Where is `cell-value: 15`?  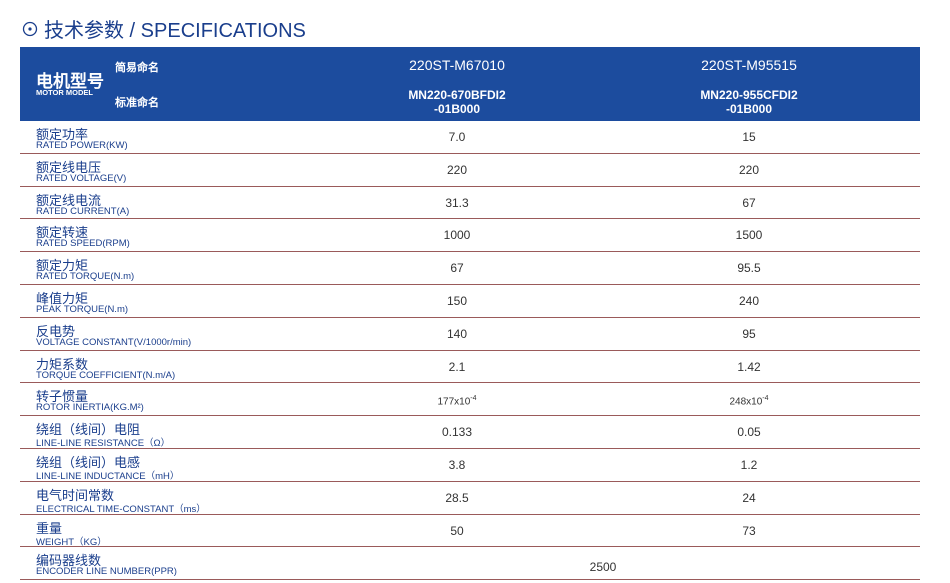
cell-value: 15 is located at coordinates (749, 137).